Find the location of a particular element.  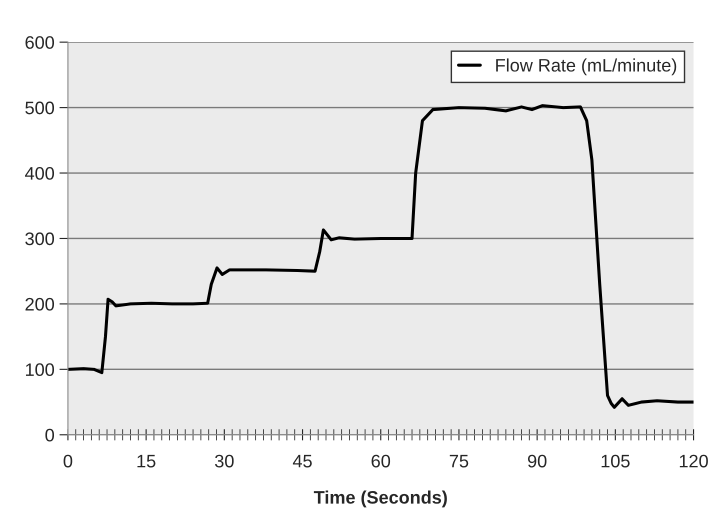

y-tick-label: 400 is located at coordinates (39, 173).